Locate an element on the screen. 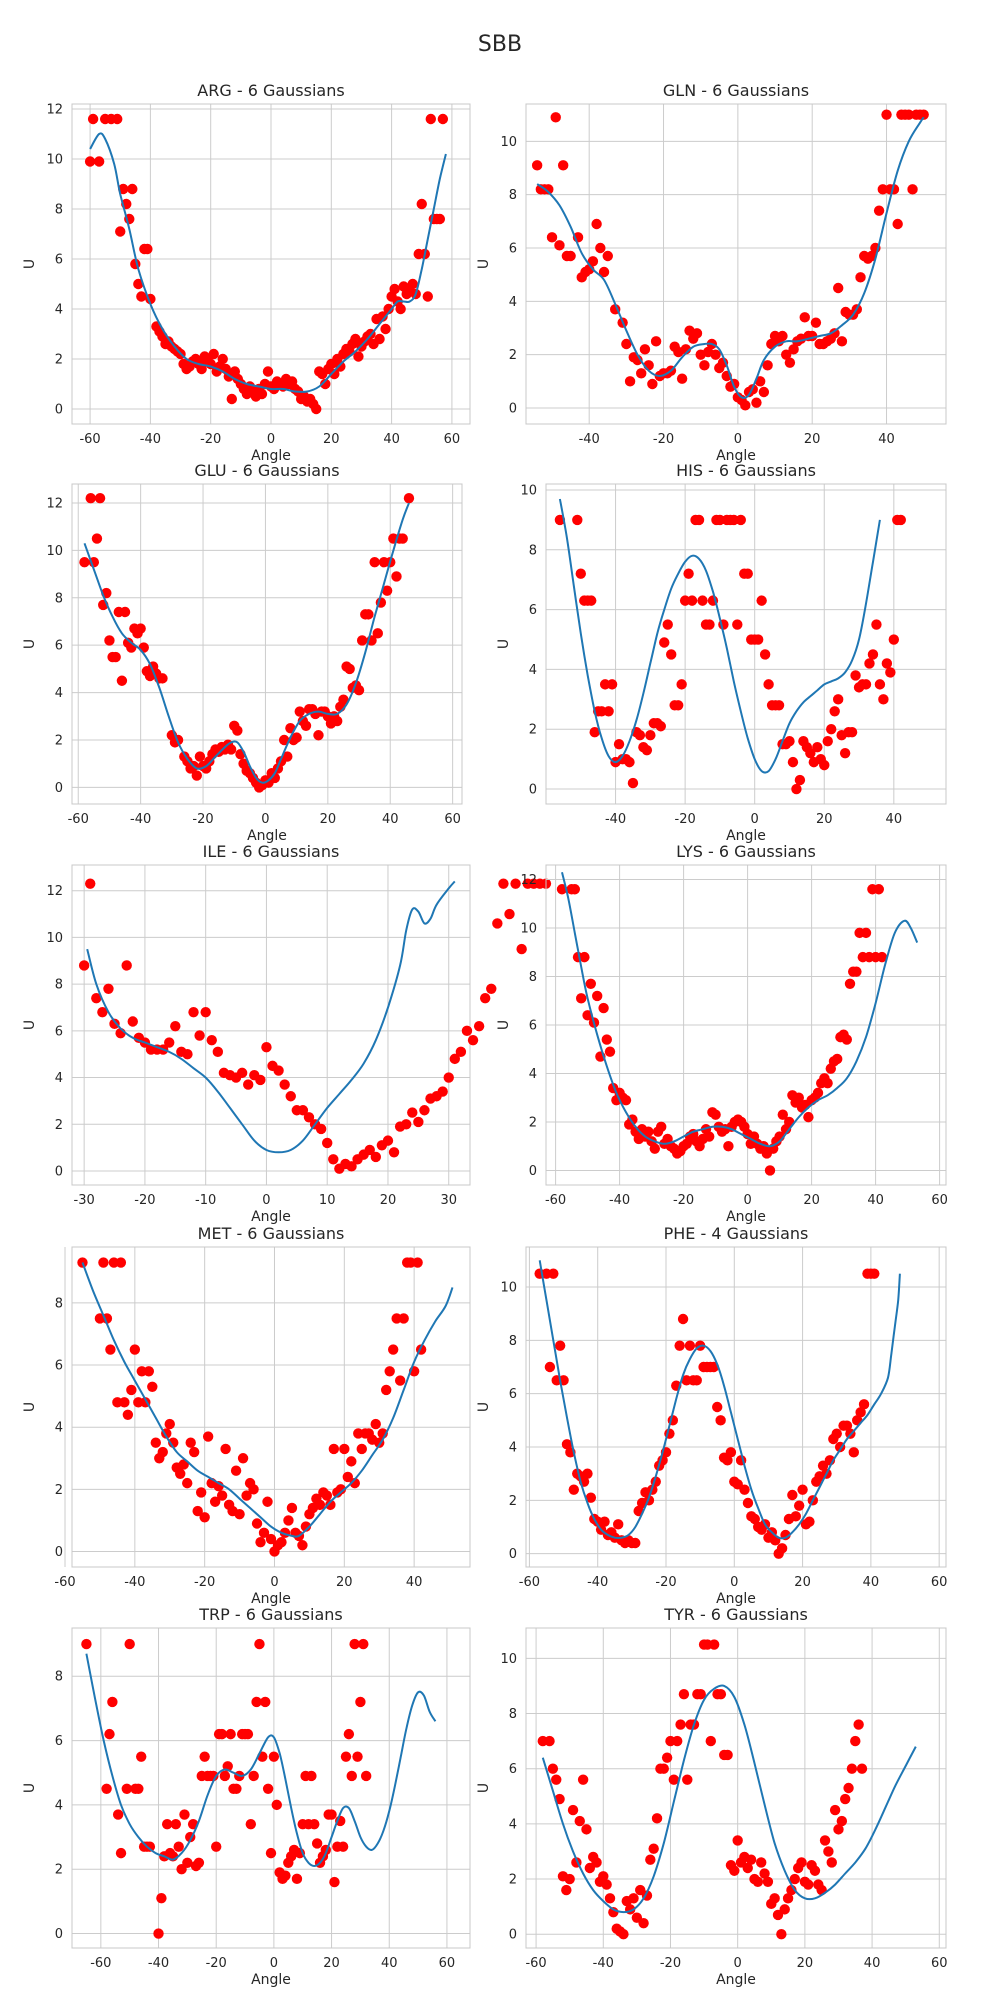  x-tick-label: 30 is located at coordinates (448, 1200).